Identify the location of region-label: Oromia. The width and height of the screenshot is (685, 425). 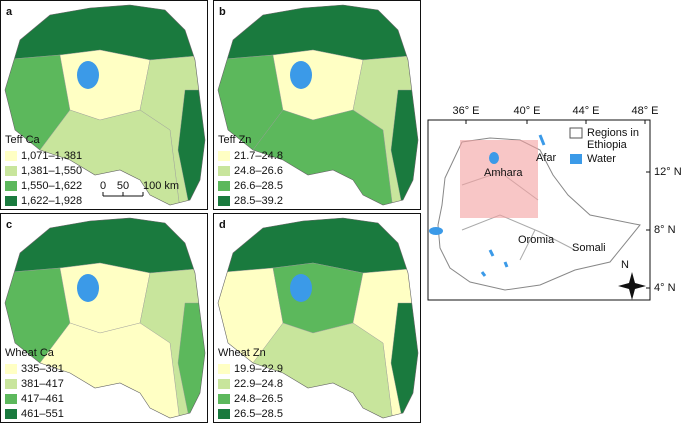
(536, 240).